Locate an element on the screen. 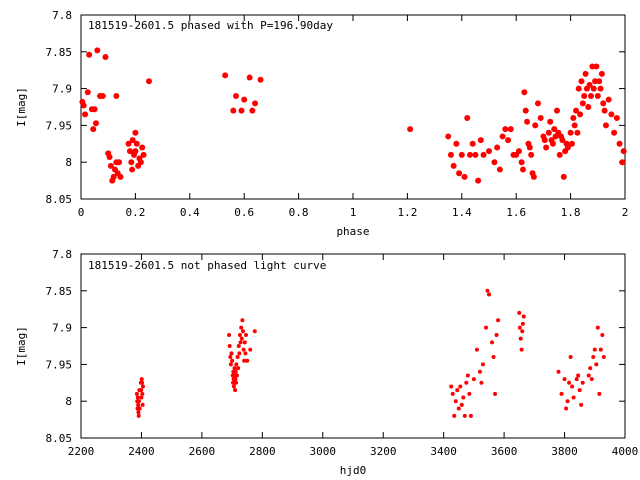 The width and height of the screenshot is (640, 480). x-axis-label: hjd0 is located at coordinates (353, 470).